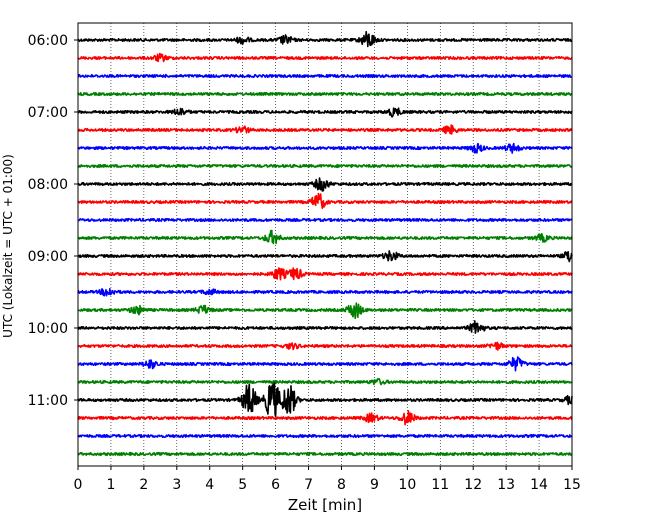 The image size is (650, 524). What do you see at coordinates (53, 221) in the screenshot?
I see `y-axis: 06:00 07:00 08:00 09:00 10:00 11:00` at bounding box center [53, 221].